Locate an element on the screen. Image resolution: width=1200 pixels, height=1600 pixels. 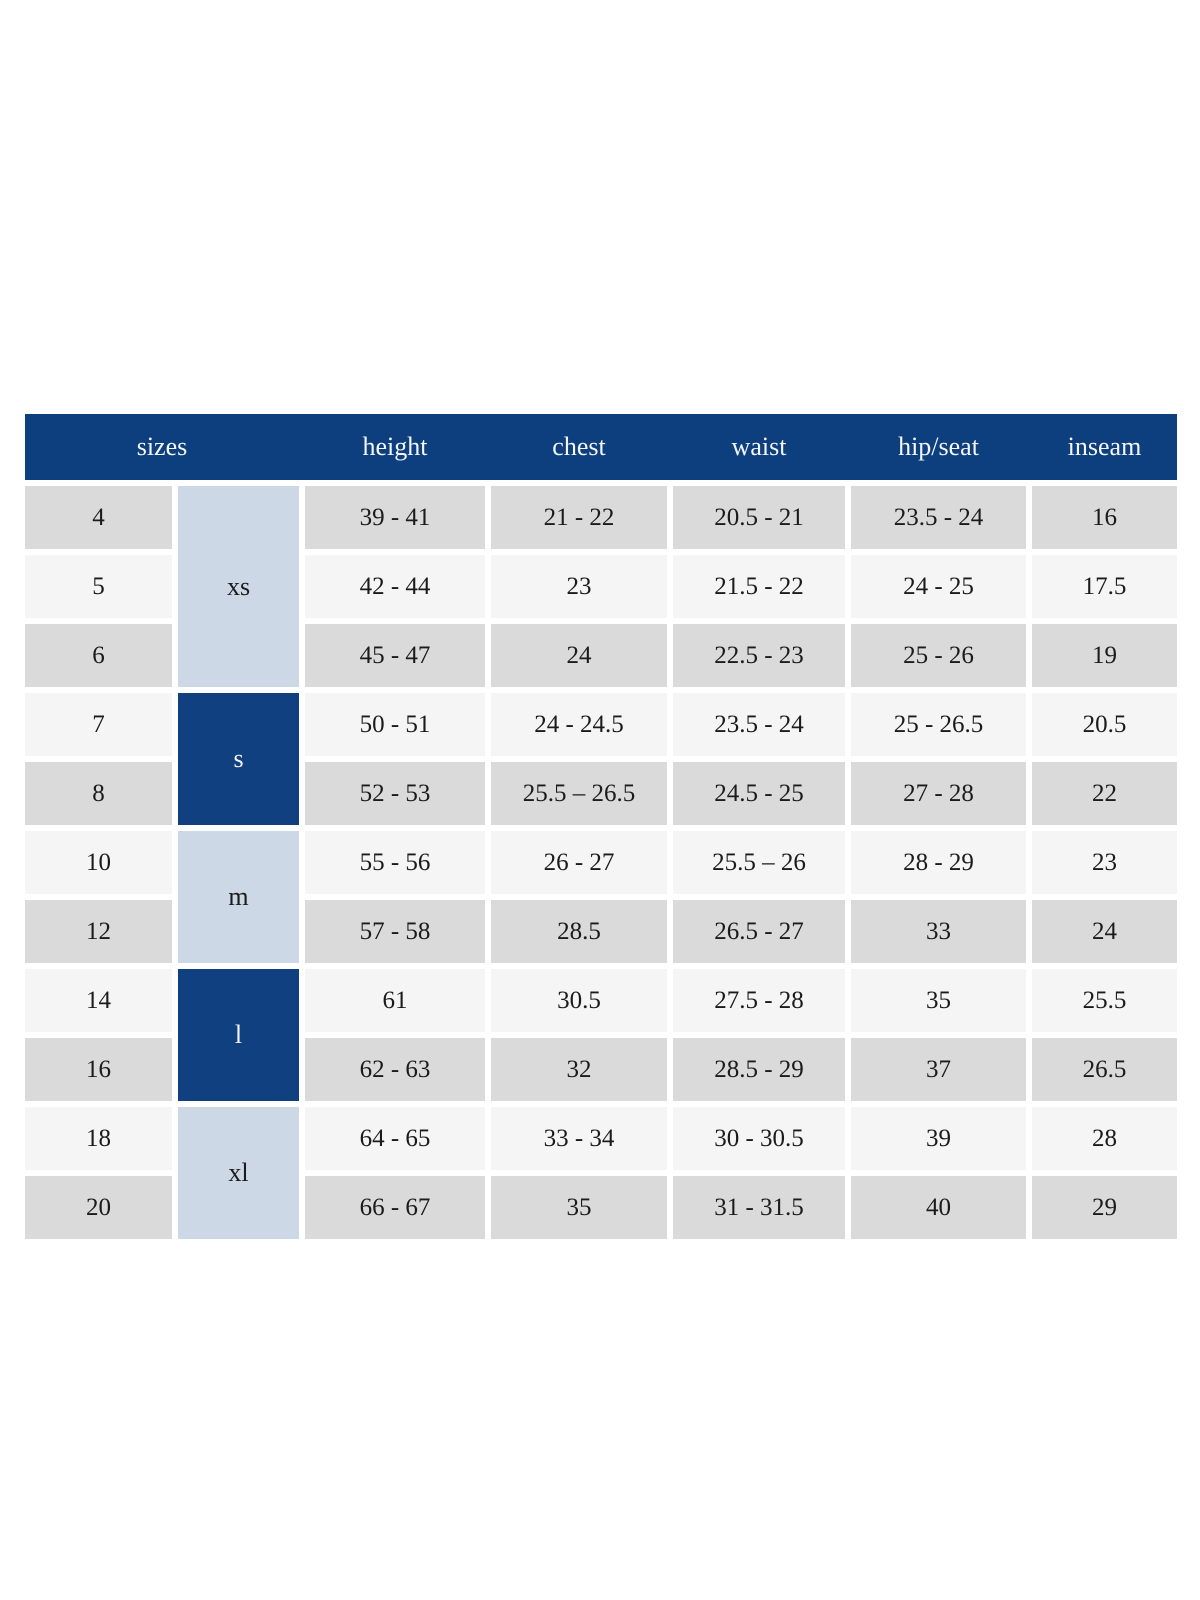
hip-seat-cell: 33 is located at coordinates (938, 931).